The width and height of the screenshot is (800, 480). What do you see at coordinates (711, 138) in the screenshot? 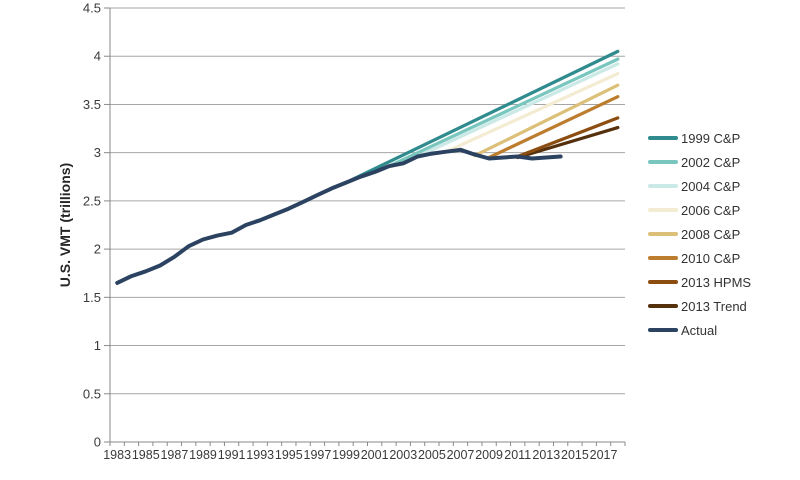
I see `legend-label: 1999 C&P` at bounding box center [711, 138].